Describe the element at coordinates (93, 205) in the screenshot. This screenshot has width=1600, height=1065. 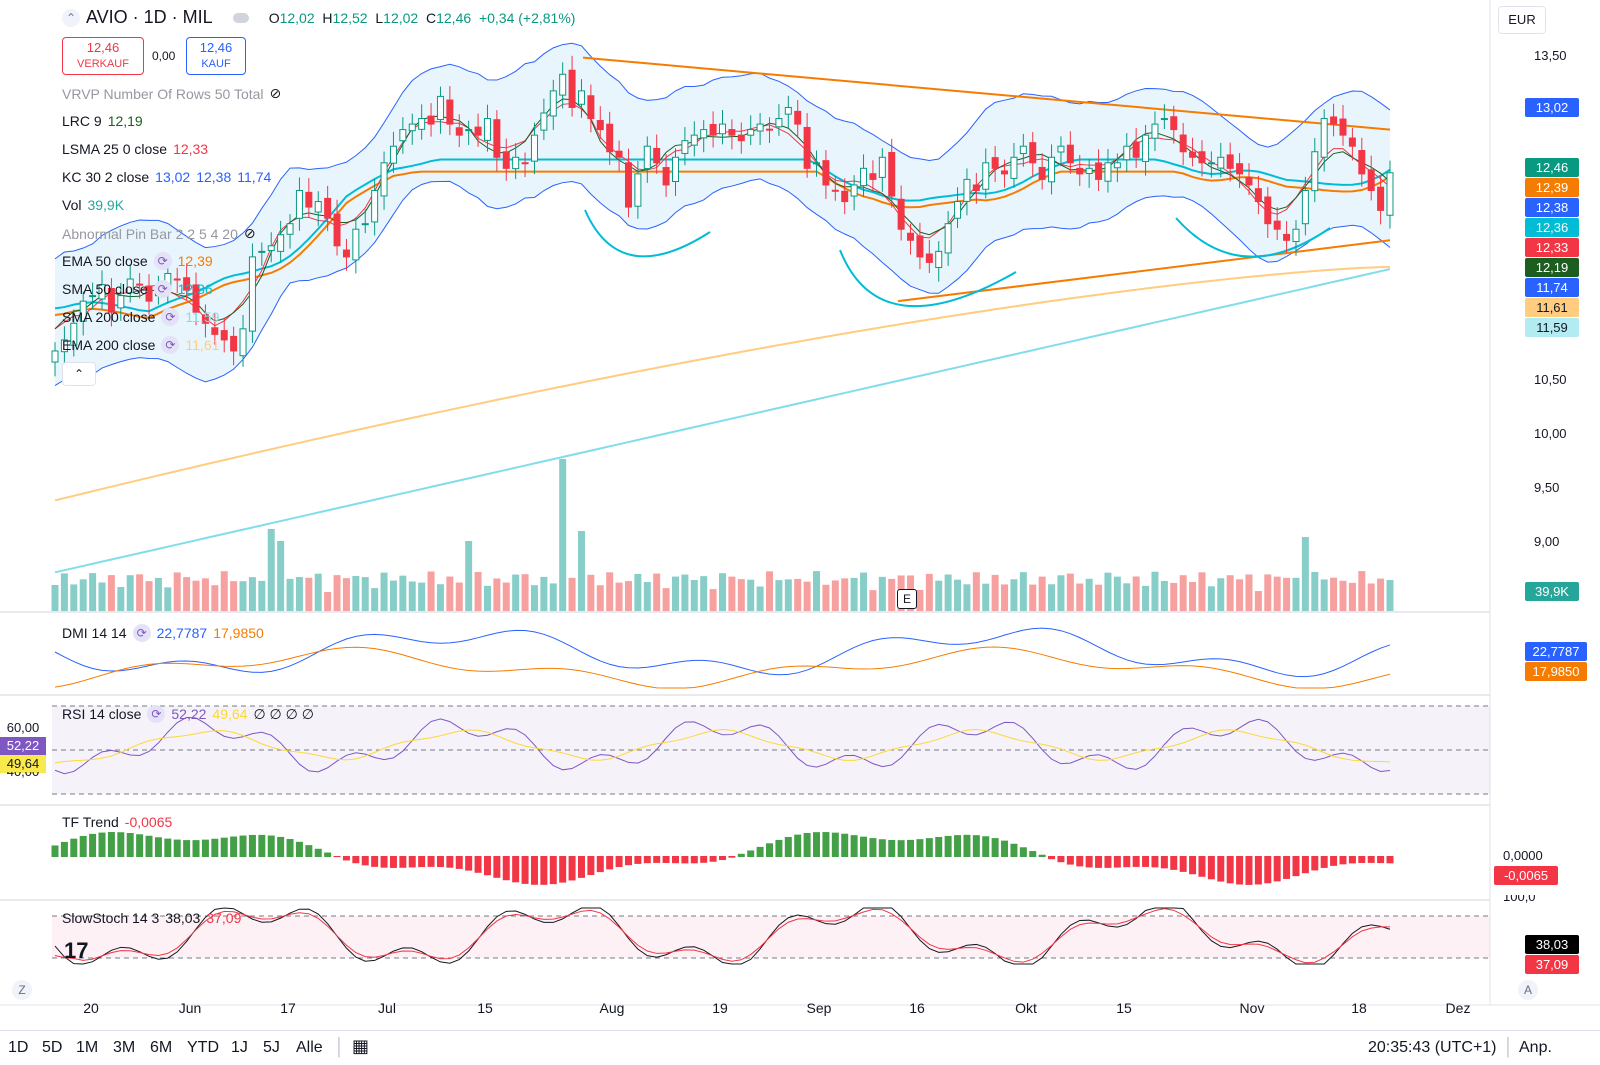
I see `legend-volume: Vol 39,9K` at that location.